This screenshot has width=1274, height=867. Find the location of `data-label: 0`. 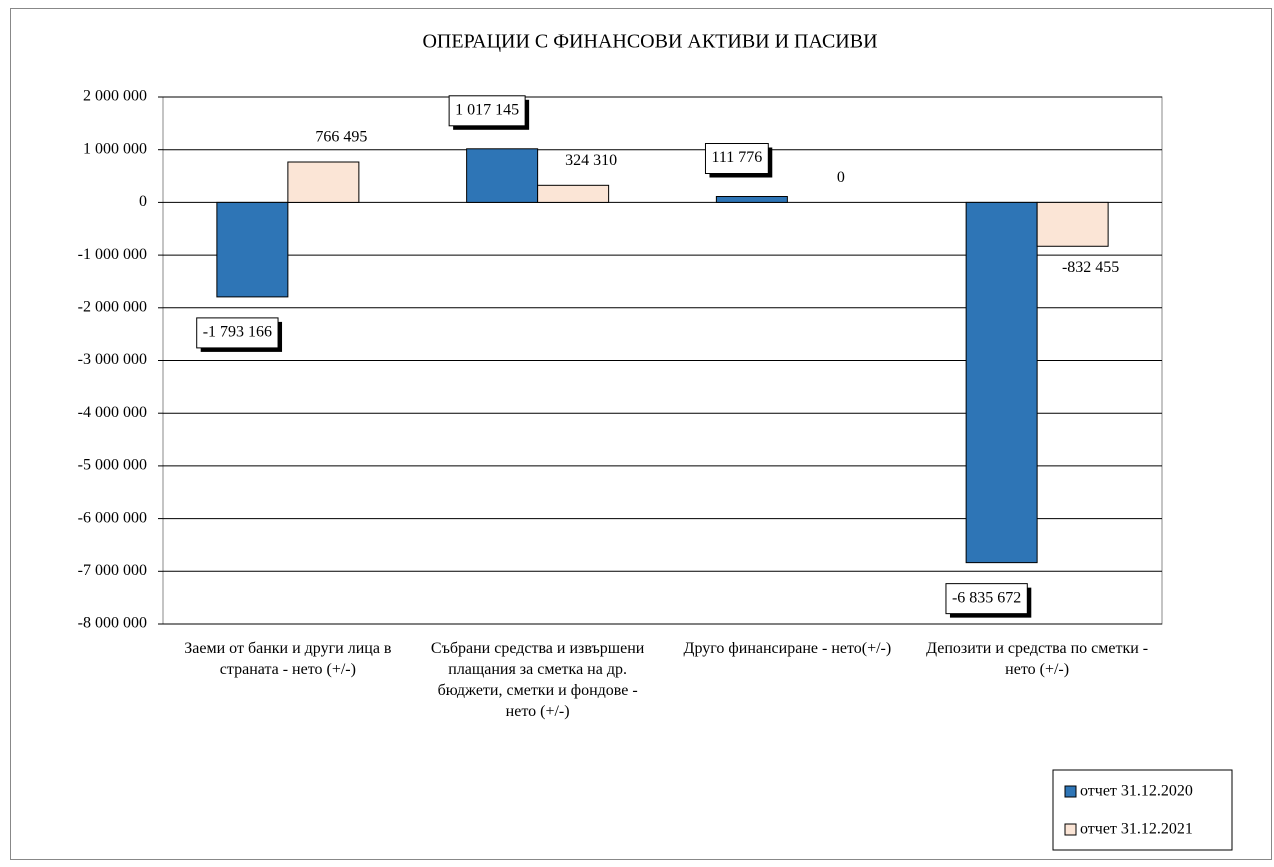

data-label: 0 is located at coordinates (841, 177).